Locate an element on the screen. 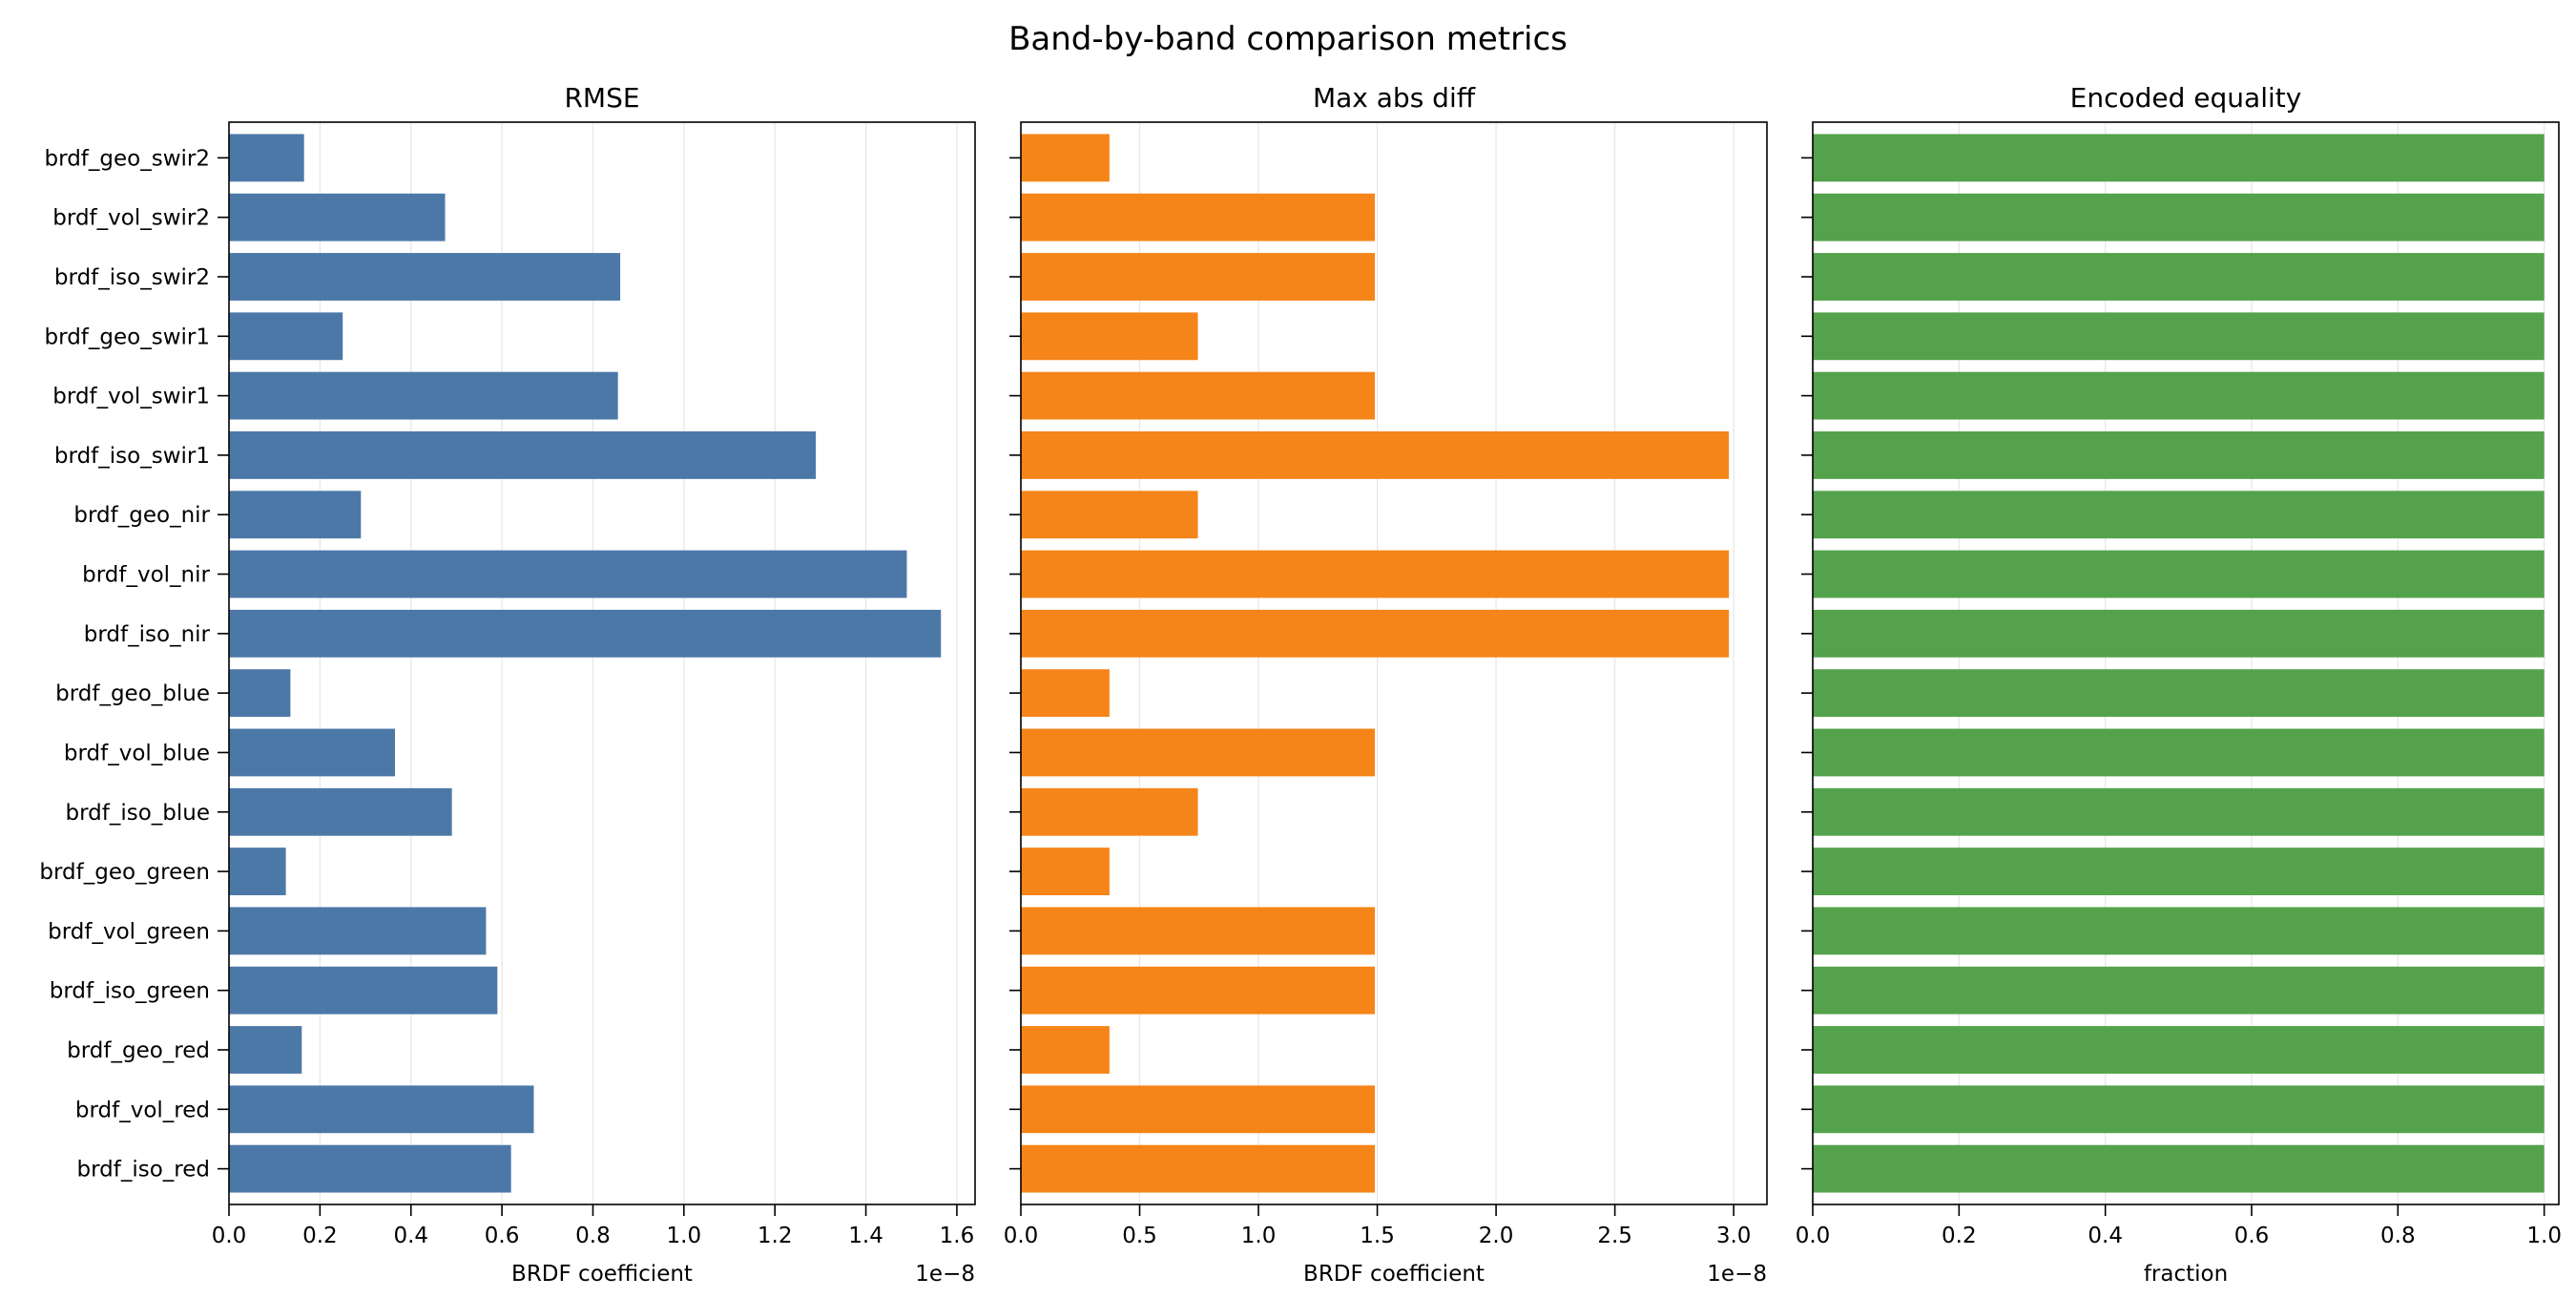 This screenshot has width=2576, height=1298. panel-title-encoded-equality: Encoded equality is located at coordinates (2186, 98).